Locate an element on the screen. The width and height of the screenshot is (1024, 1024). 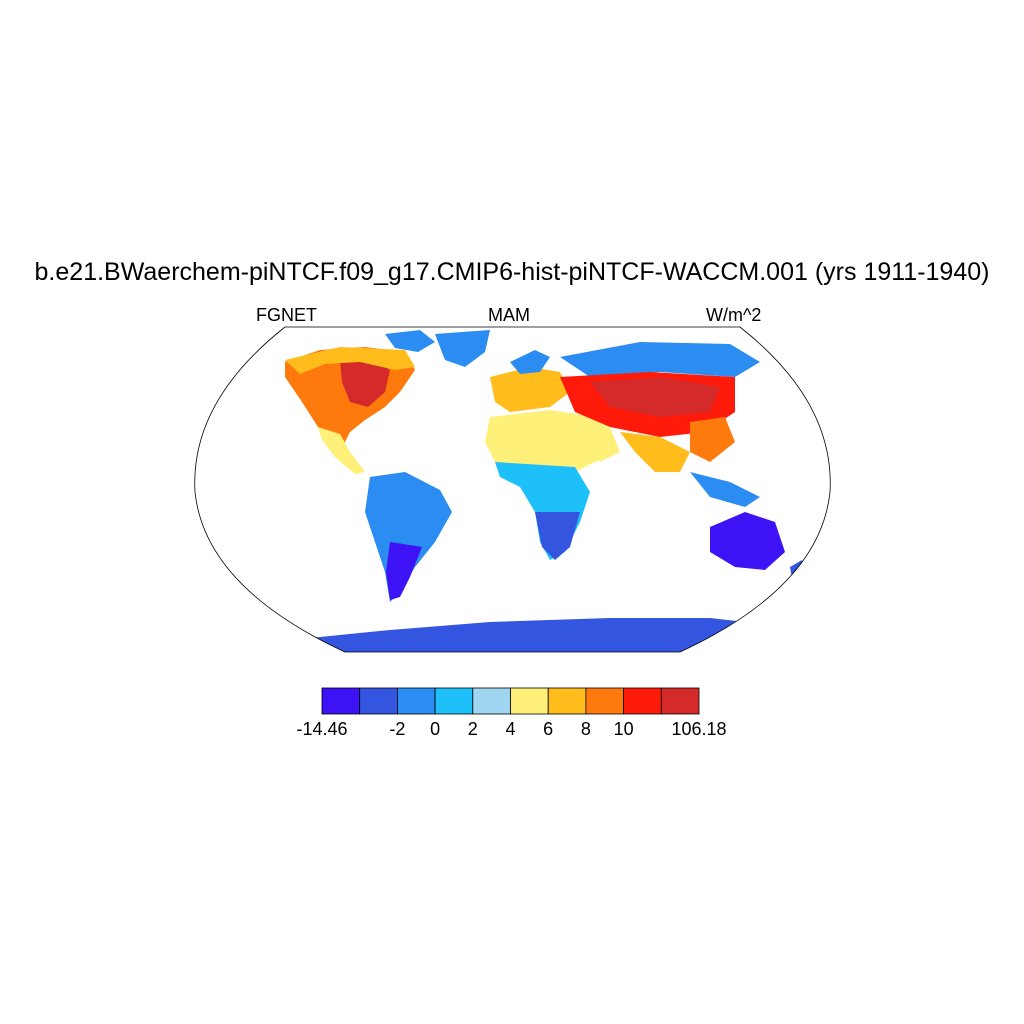
southeast-asia-region is located at coordinates (725, 489).